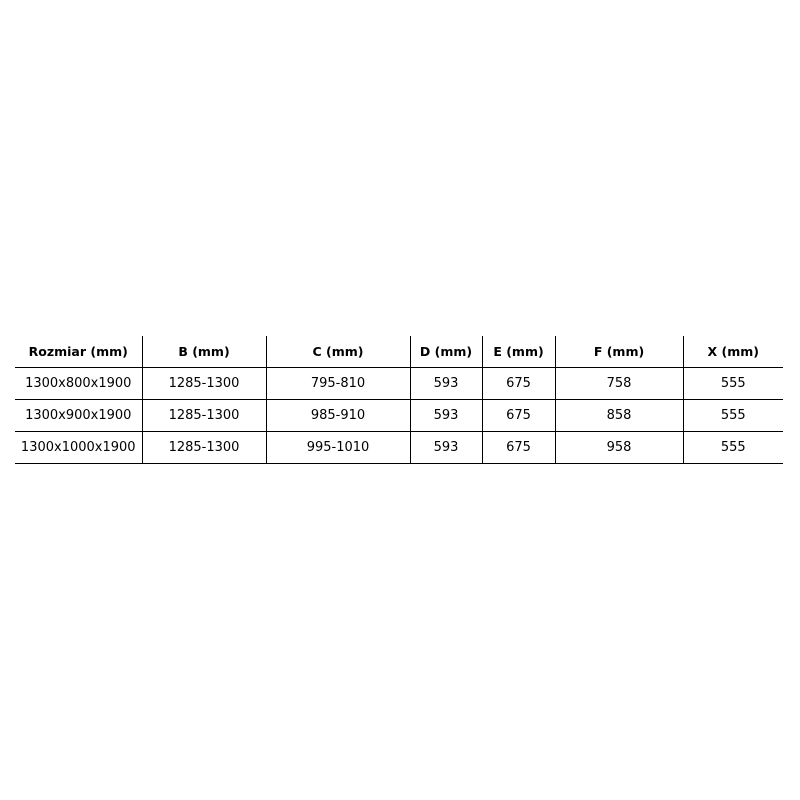 The width and height of the screenshot is (800, 800). What do you see at coordinates (78, 352) in the screenshot?
I see `header-rozmiar: Rozmiar (mm)` at bounding box center [78, 352].